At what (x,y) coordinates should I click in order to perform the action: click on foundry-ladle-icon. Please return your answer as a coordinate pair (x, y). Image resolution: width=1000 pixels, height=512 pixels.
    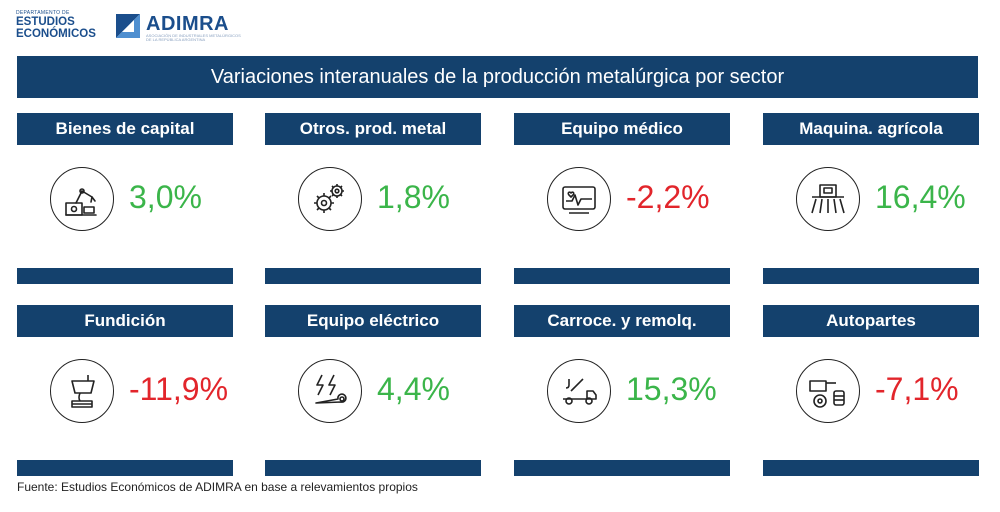
    Looking at the image, I should click on (83, 391).